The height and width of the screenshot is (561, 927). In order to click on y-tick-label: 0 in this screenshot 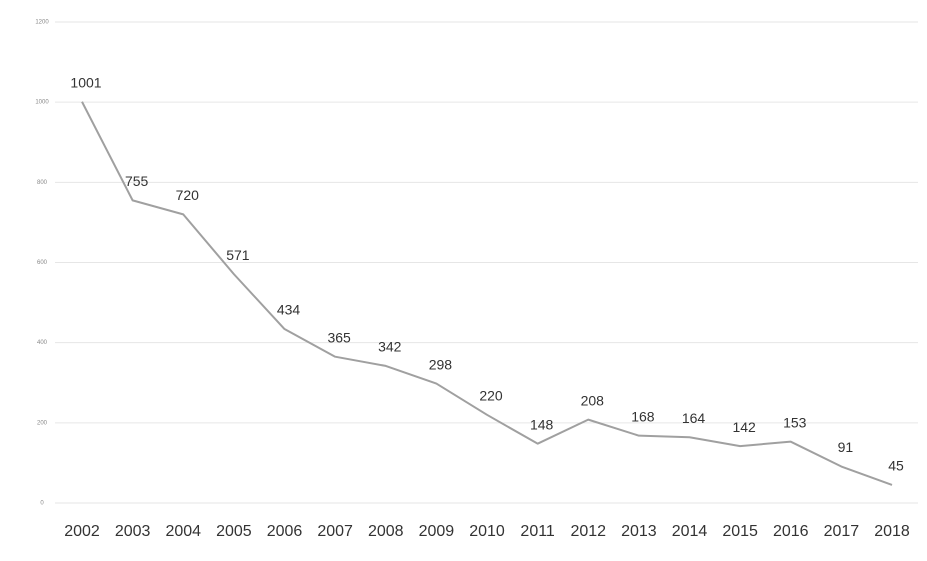, I will do `click(42, 504)`.